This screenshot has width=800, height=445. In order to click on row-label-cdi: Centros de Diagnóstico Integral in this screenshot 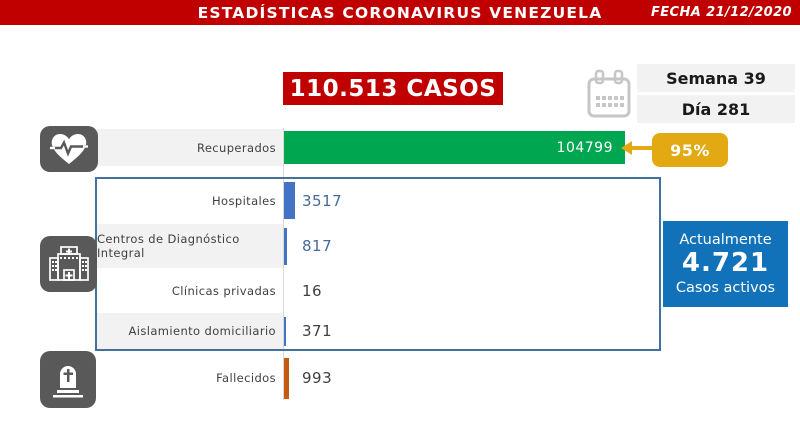, I will do `click(190, 246)`.